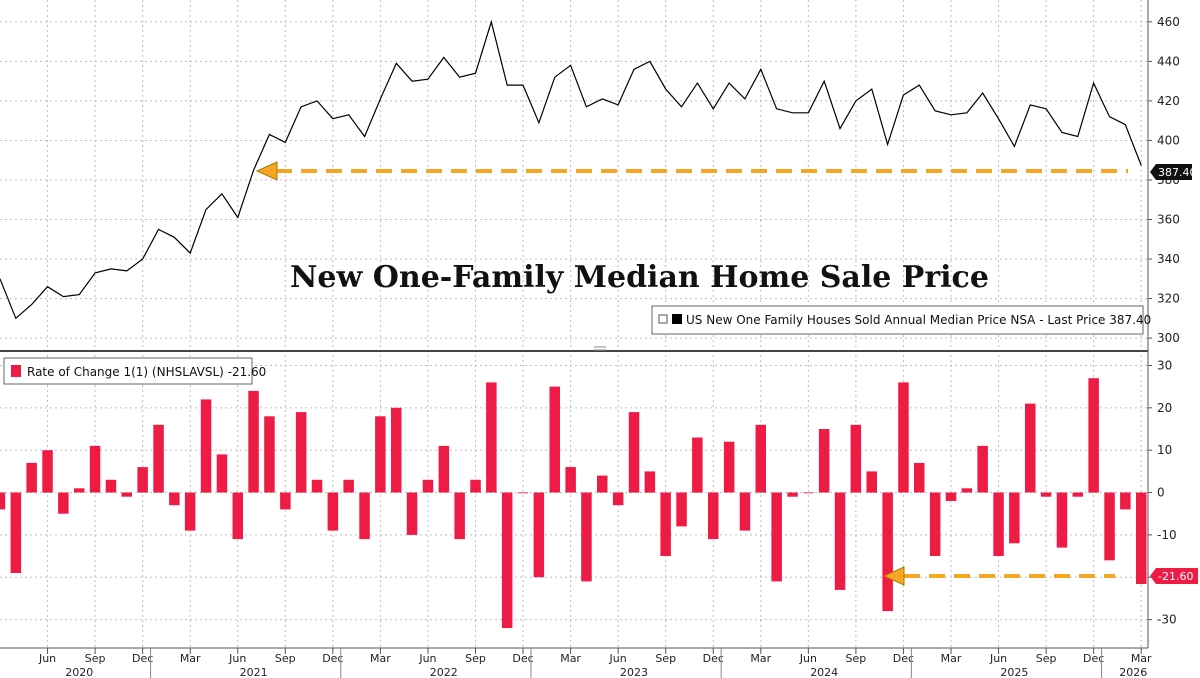 This screenshot has width=1200, height=678. I want to click on x-year-label: 2020, so click(79, 672).